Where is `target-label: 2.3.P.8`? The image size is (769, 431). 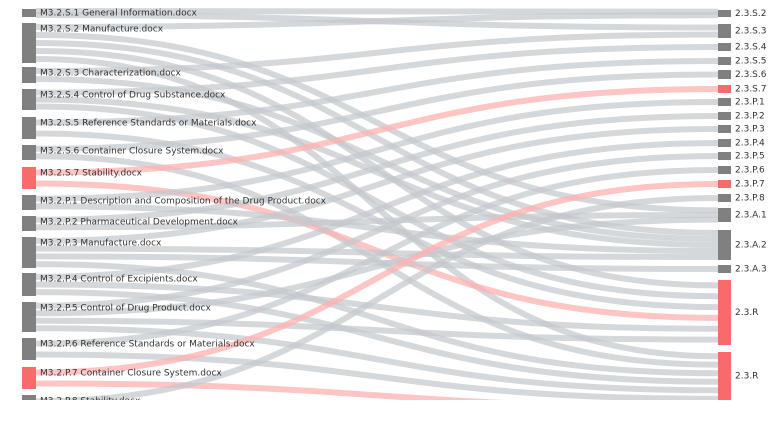
target-label: 2.3.P.8 is located at coordinates (750, 199).